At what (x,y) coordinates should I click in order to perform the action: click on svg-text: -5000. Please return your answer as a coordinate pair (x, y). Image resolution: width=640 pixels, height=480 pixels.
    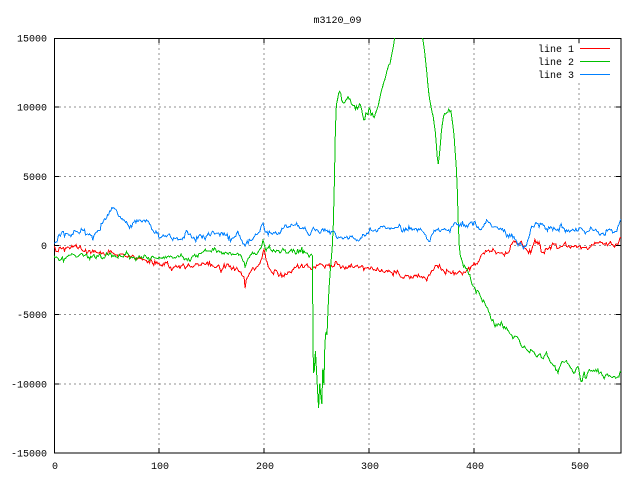
    Looking at the image, I should click on (32, 316).